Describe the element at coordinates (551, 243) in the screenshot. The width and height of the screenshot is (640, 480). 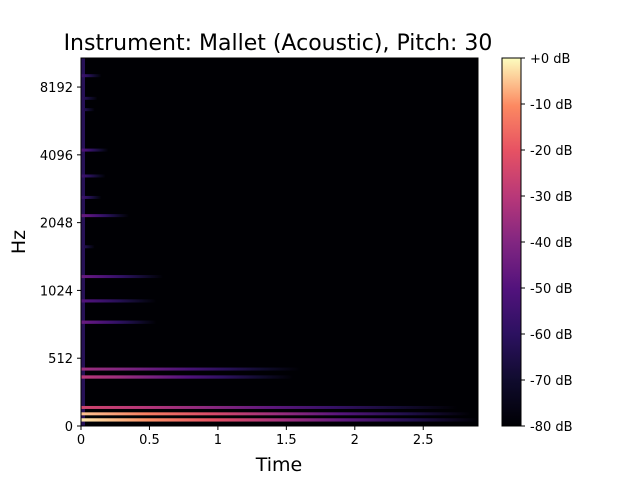
I see `colorbar-tick-label: -40 dB` at that location.